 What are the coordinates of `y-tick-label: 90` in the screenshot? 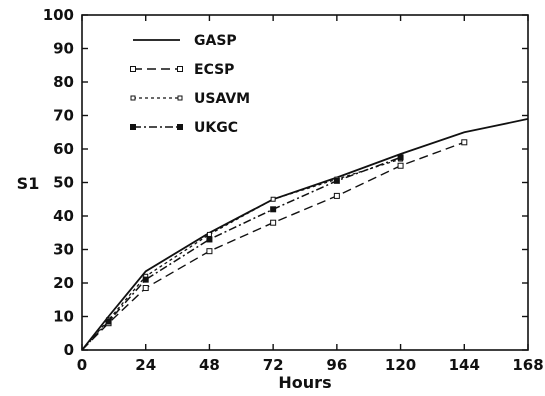 It's located at (63, 49).